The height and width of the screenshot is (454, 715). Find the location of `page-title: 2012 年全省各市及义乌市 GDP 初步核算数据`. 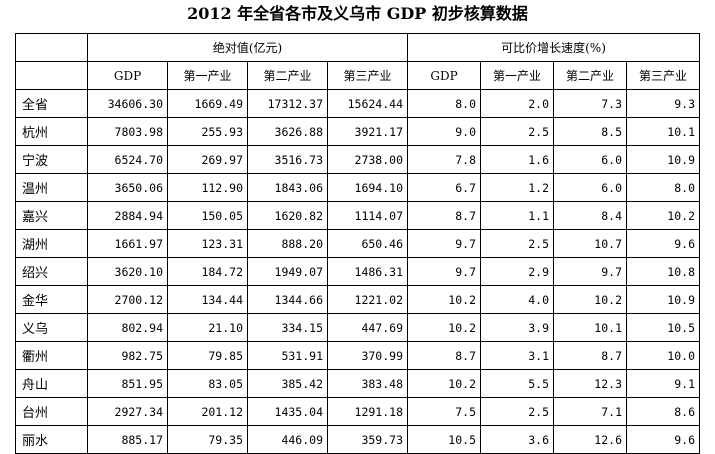

page-title: 2012 年全省各市及义乌市 GDP 初步核算数据 is located at coordinates (357, 13).